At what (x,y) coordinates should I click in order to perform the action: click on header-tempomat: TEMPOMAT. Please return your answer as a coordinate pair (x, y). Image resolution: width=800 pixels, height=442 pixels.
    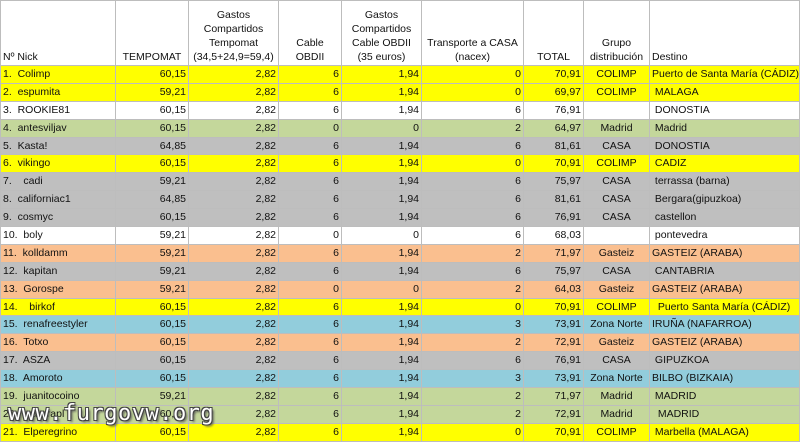
    Looking at the image, I should click on (152, 33).